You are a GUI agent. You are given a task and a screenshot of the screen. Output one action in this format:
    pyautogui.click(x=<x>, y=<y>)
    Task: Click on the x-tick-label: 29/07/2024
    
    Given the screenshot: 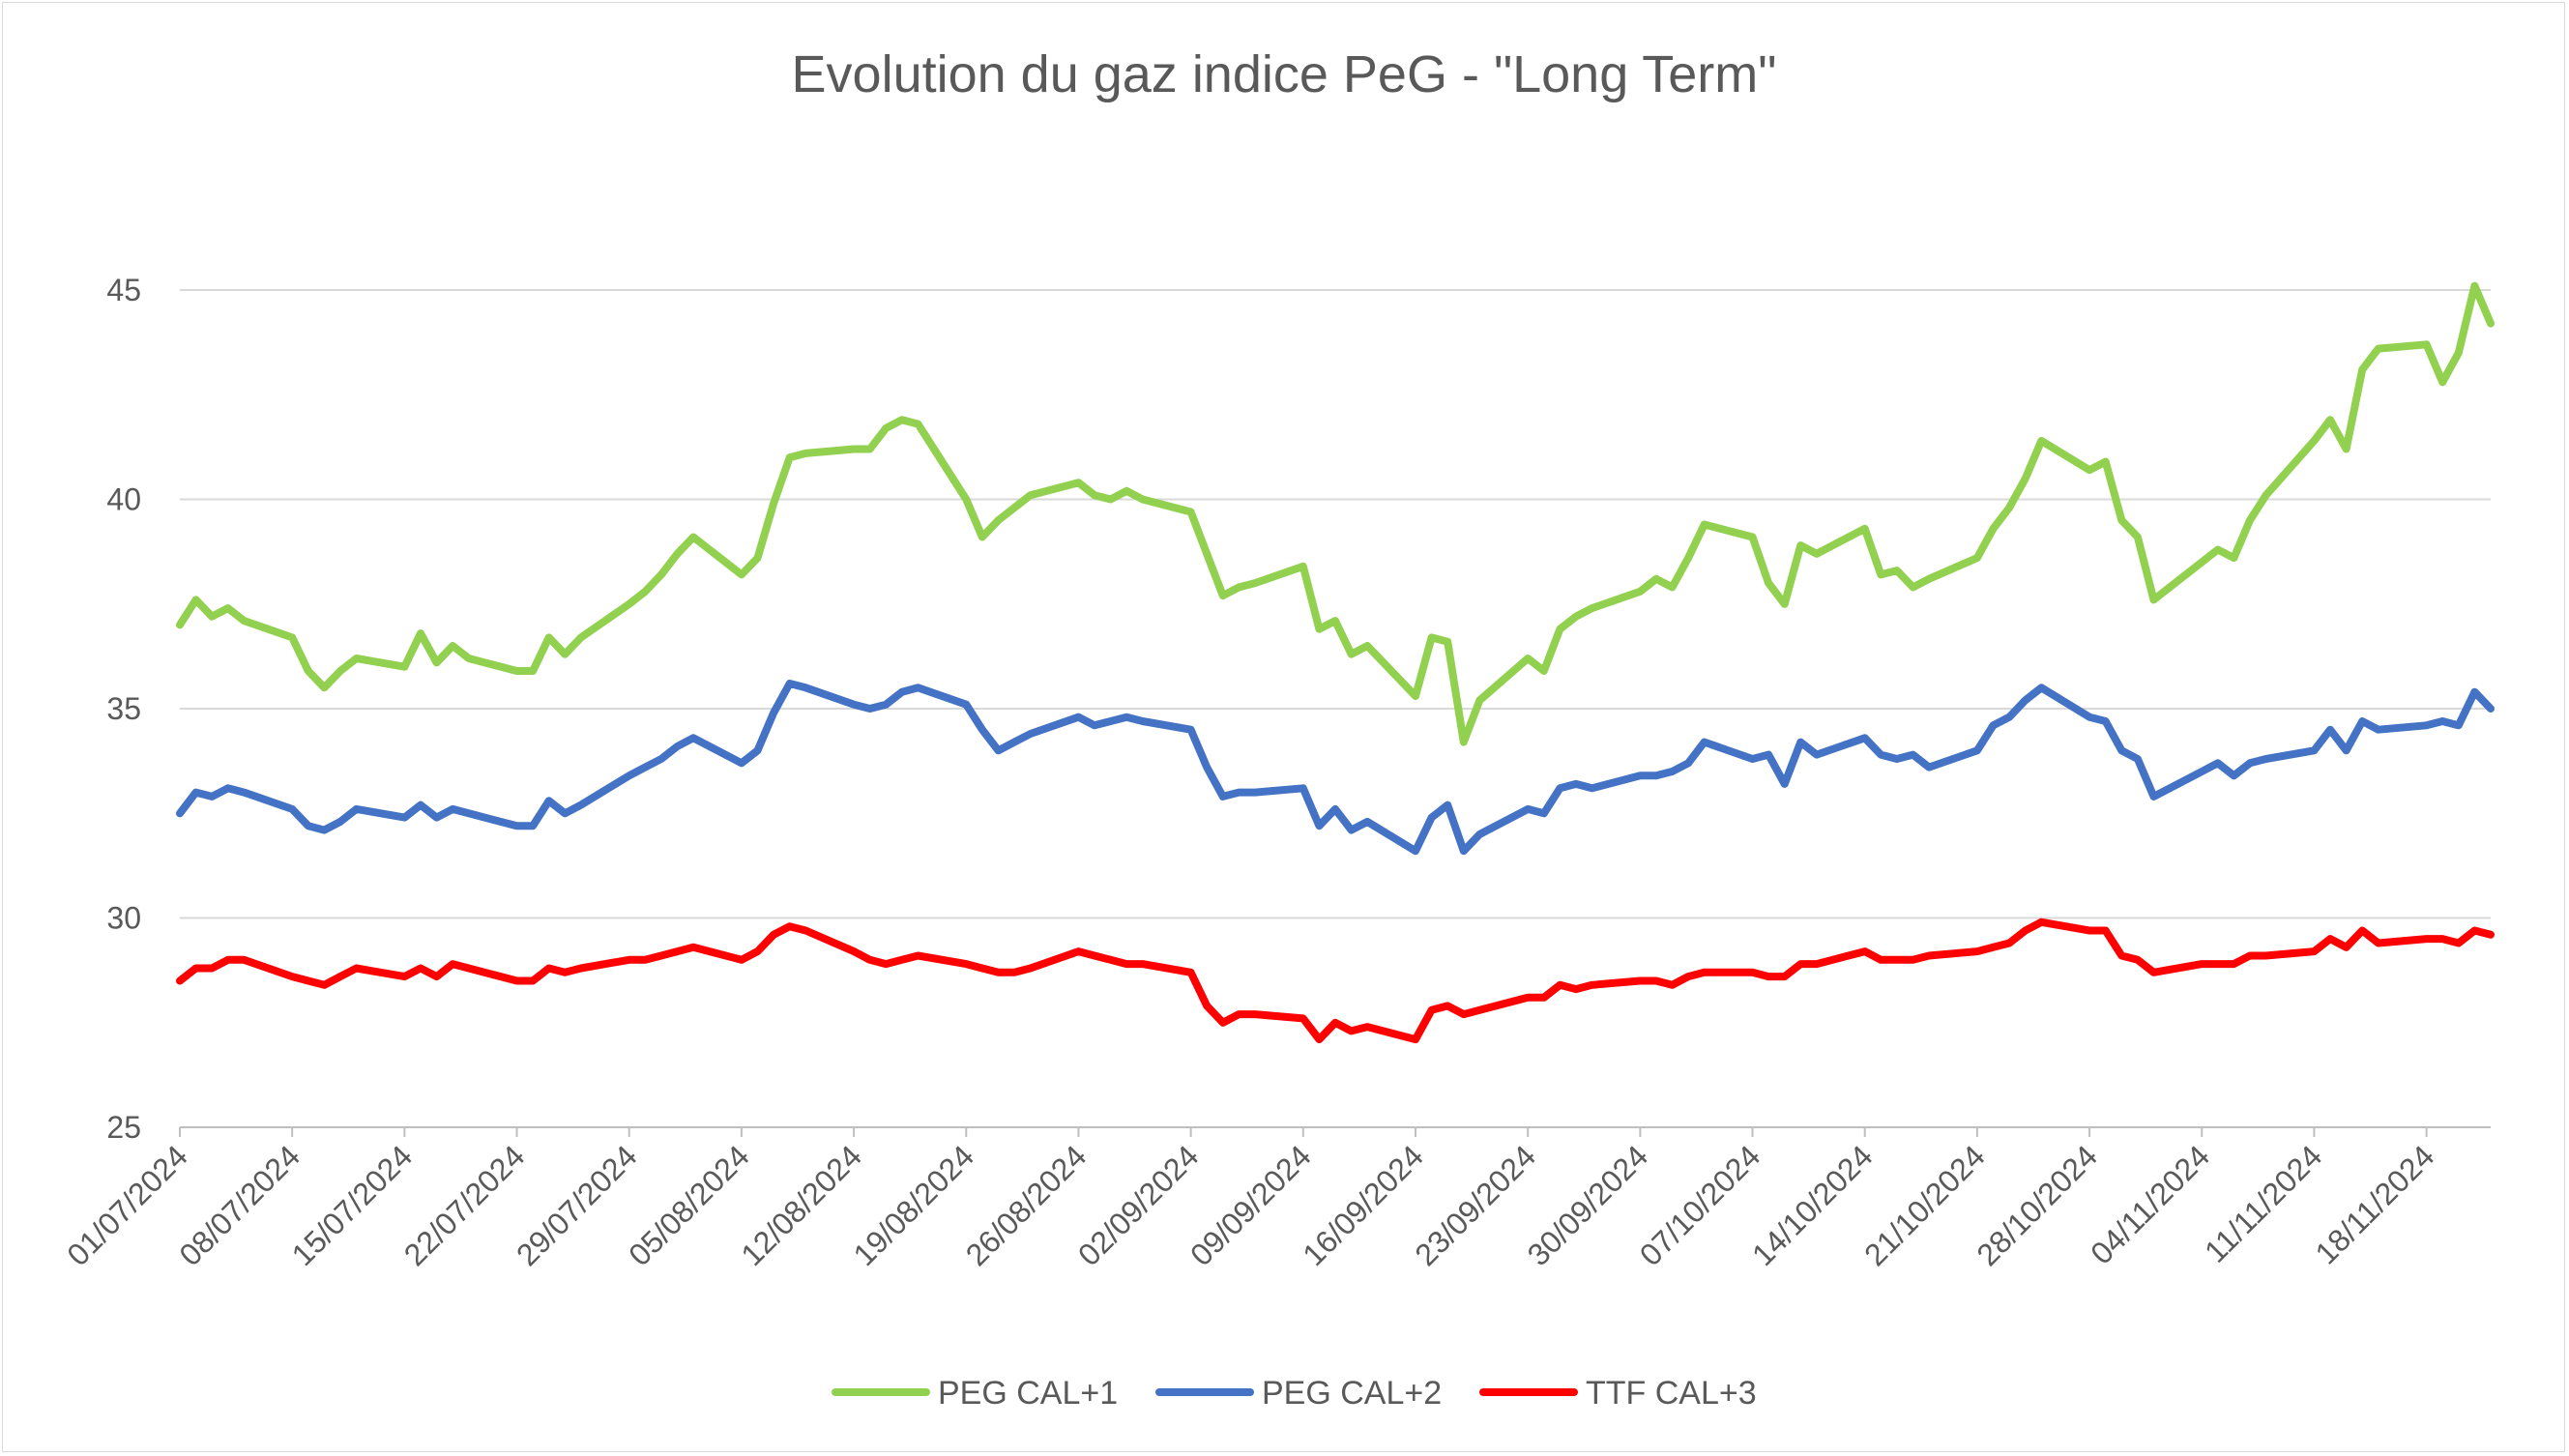 What is the action you would take?
    pyautogui.click(x=577, y=1205)
    